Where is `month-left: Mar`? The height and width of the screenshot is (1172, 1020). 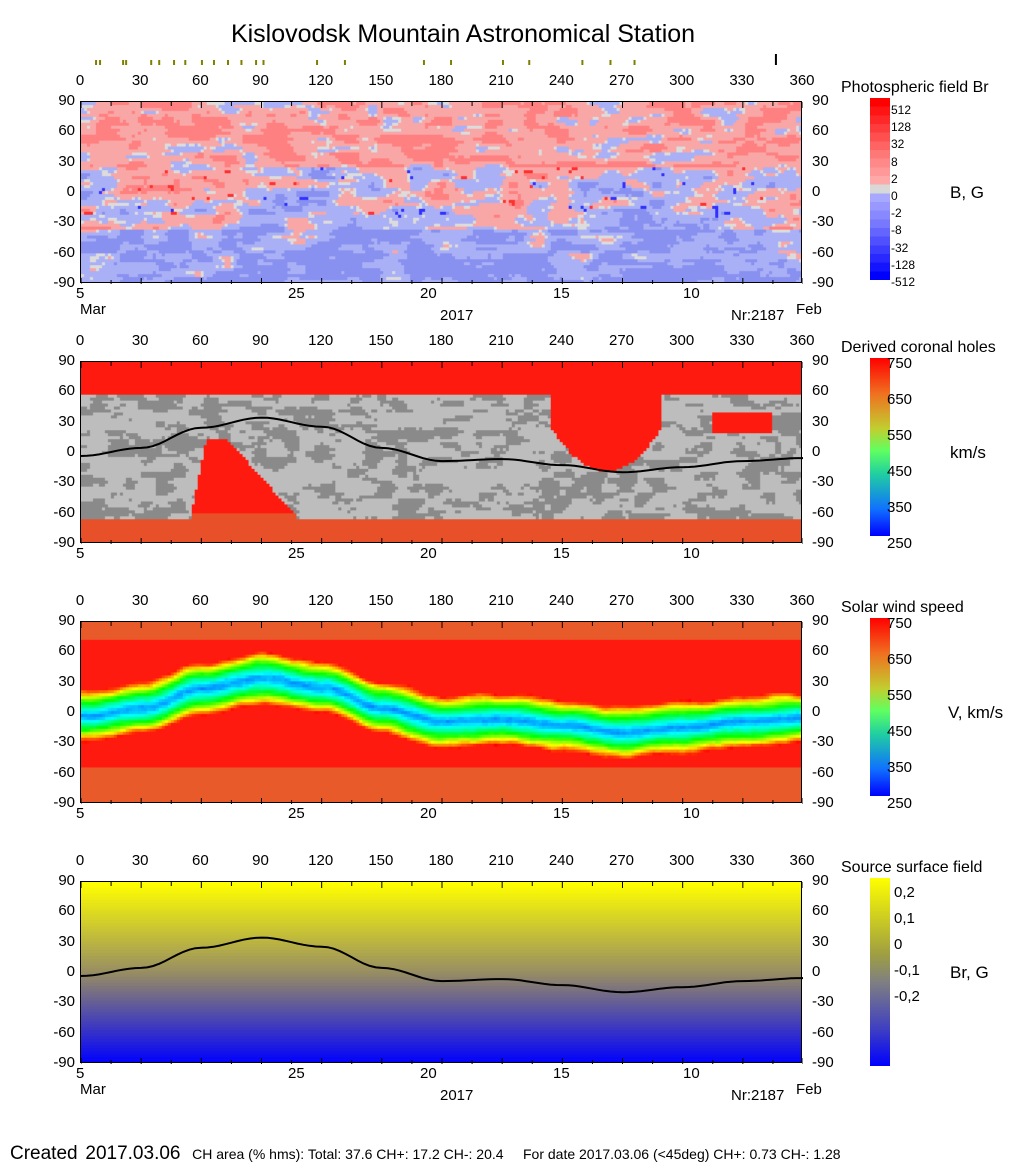
month-left: Mar is located at coordinates (93, 1089).